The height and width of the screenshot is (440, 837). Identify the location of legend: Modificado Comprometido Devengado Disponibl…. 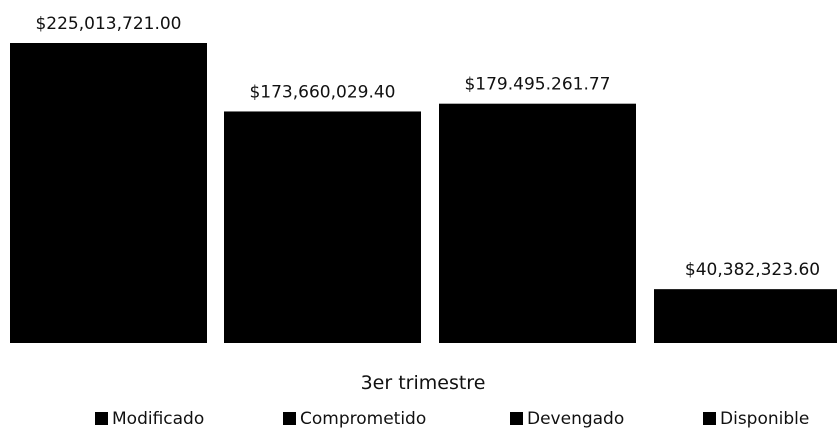
(452, 419).